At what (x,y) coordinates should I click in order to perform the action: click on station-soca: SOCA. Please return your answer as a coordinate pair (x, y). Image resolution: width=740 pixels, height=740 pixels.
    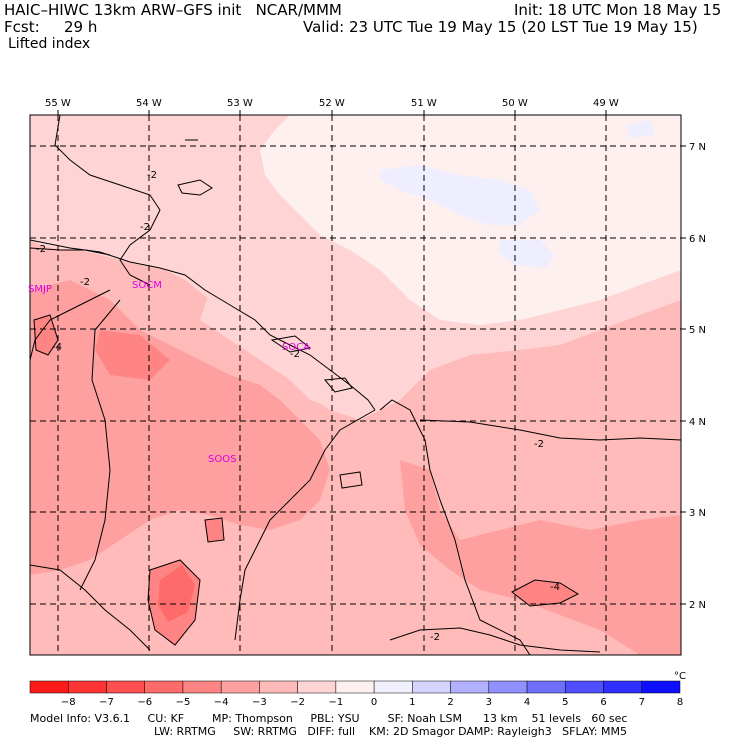
    Looking at the image, I should click on (296, 347).